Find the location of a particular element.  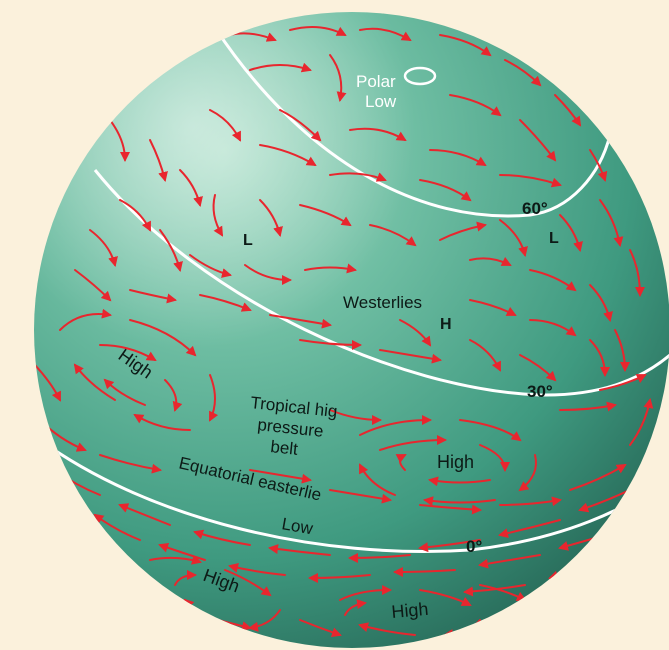

label-l-left: L is located at coordinates (248, 240).